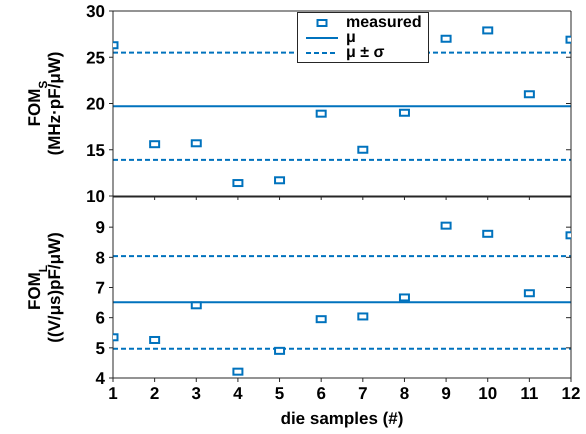 Image resolution: width=586 pixels, height=434 pixels. Describe the element at coordinates (100, 318) in the screenshot. I see `y-tick-label: 6` at that location.